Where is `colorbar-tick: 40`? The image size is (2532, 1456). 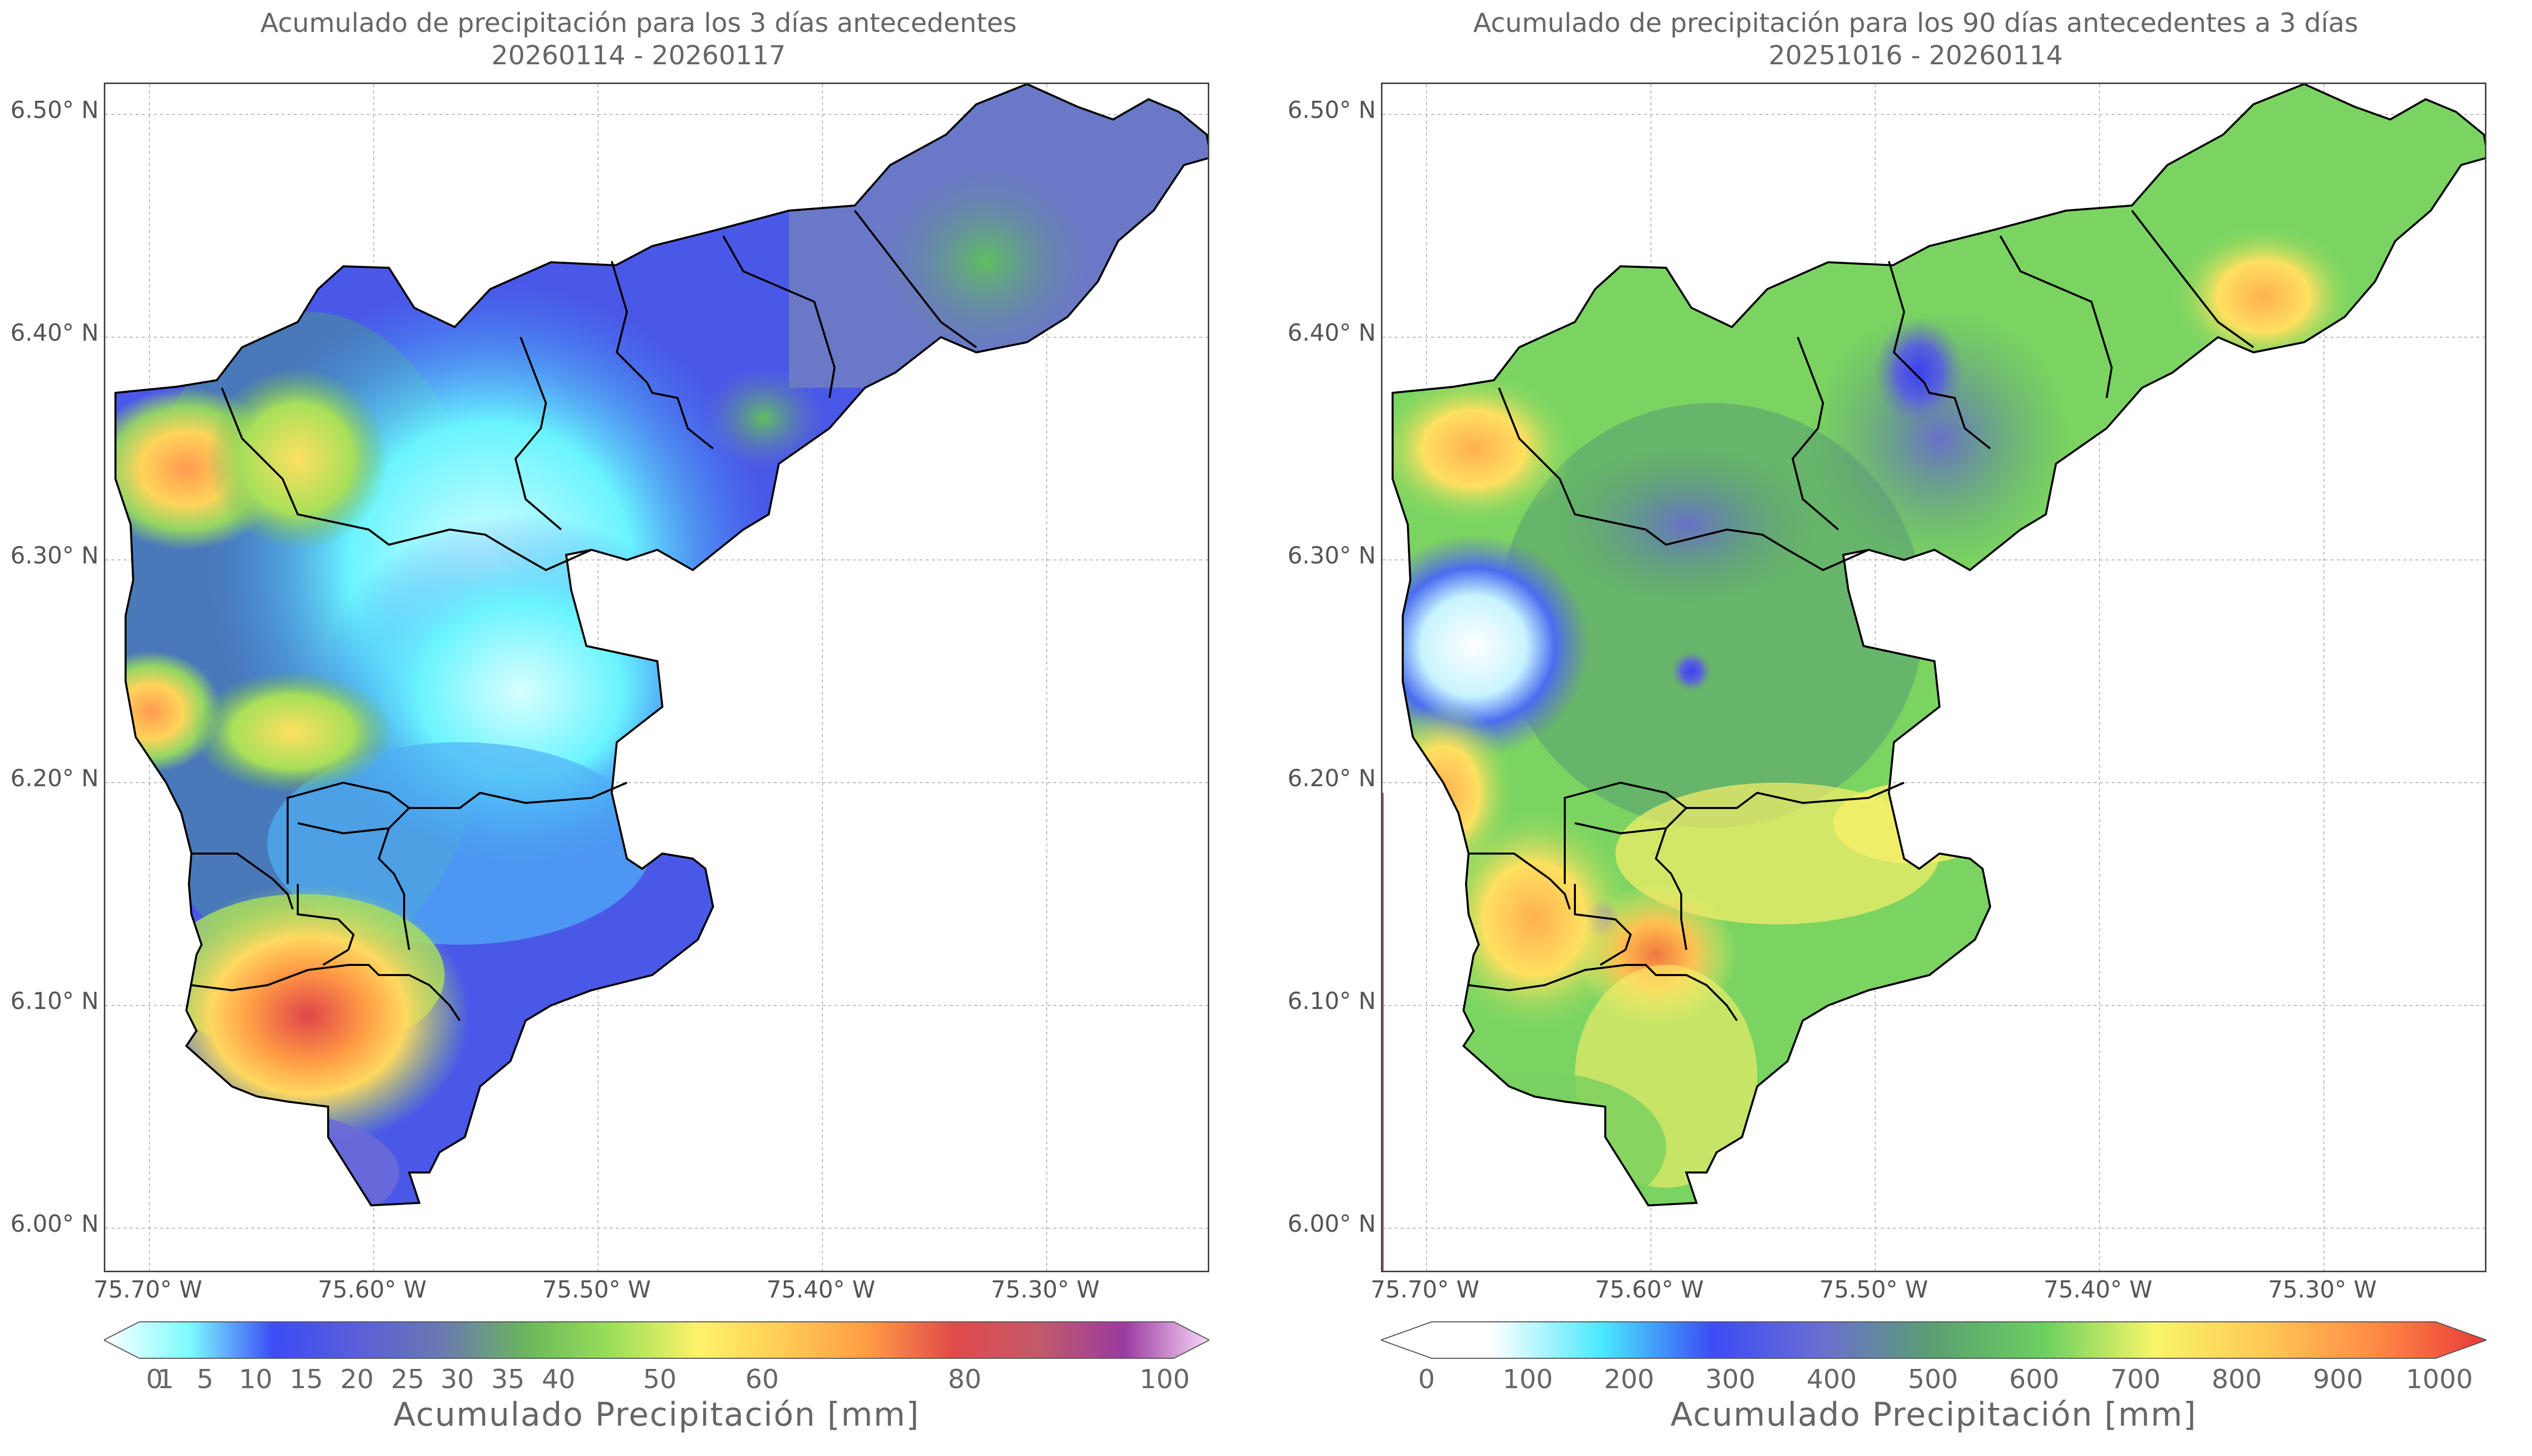
colorbar-tick: 40 is located at coordinates (558, 1379).